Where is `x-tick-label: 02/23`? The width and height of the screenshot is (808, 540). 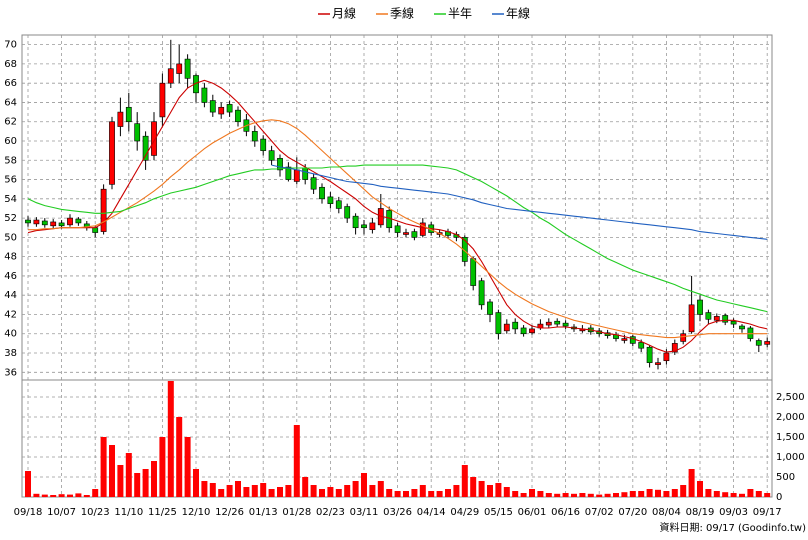
x-tick-label: 02/23 is located at coordinates (330, 512).